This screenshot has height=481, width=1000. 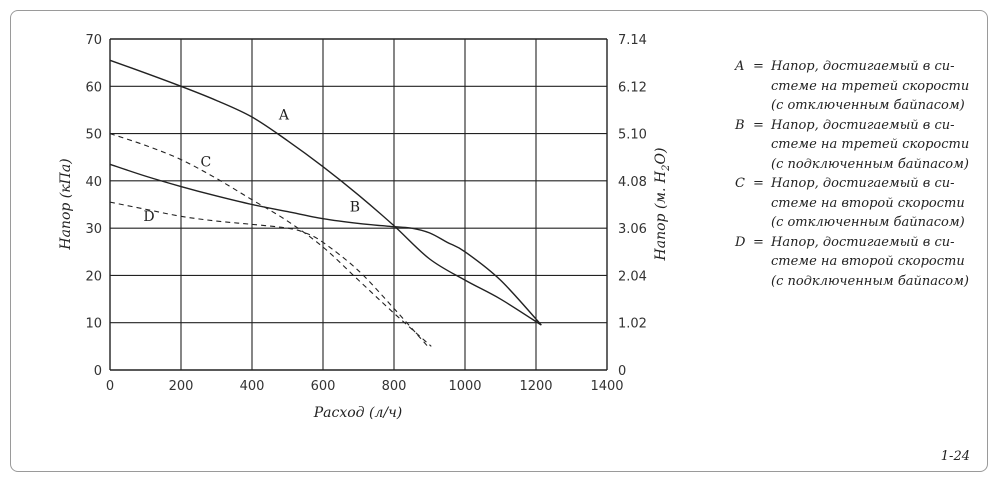 I want to click on y-tick-label-left: 0, so click(x=98, y=371).